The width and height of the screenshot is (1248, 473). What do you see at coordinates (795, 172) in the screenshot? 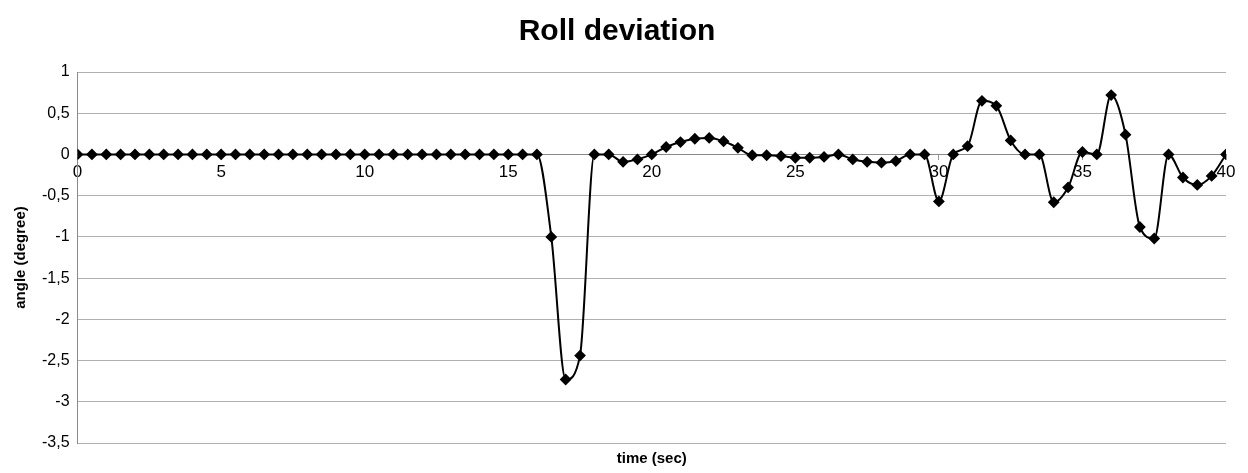
I see `x-tick-label: 25` at bounding box center [795, 172].